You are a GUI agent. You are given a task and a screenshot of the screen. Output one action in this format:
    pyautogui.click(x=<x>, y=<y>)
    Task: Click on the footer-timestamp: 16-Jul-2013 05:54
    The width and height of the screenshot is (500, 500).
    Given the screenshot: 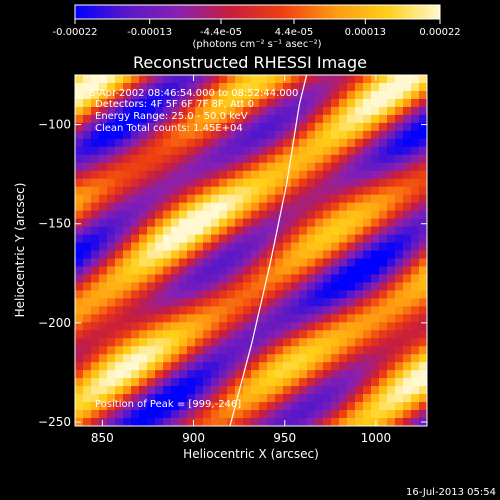 What is the action you would take?
    pyautogui.click(x=451, y=492)
    